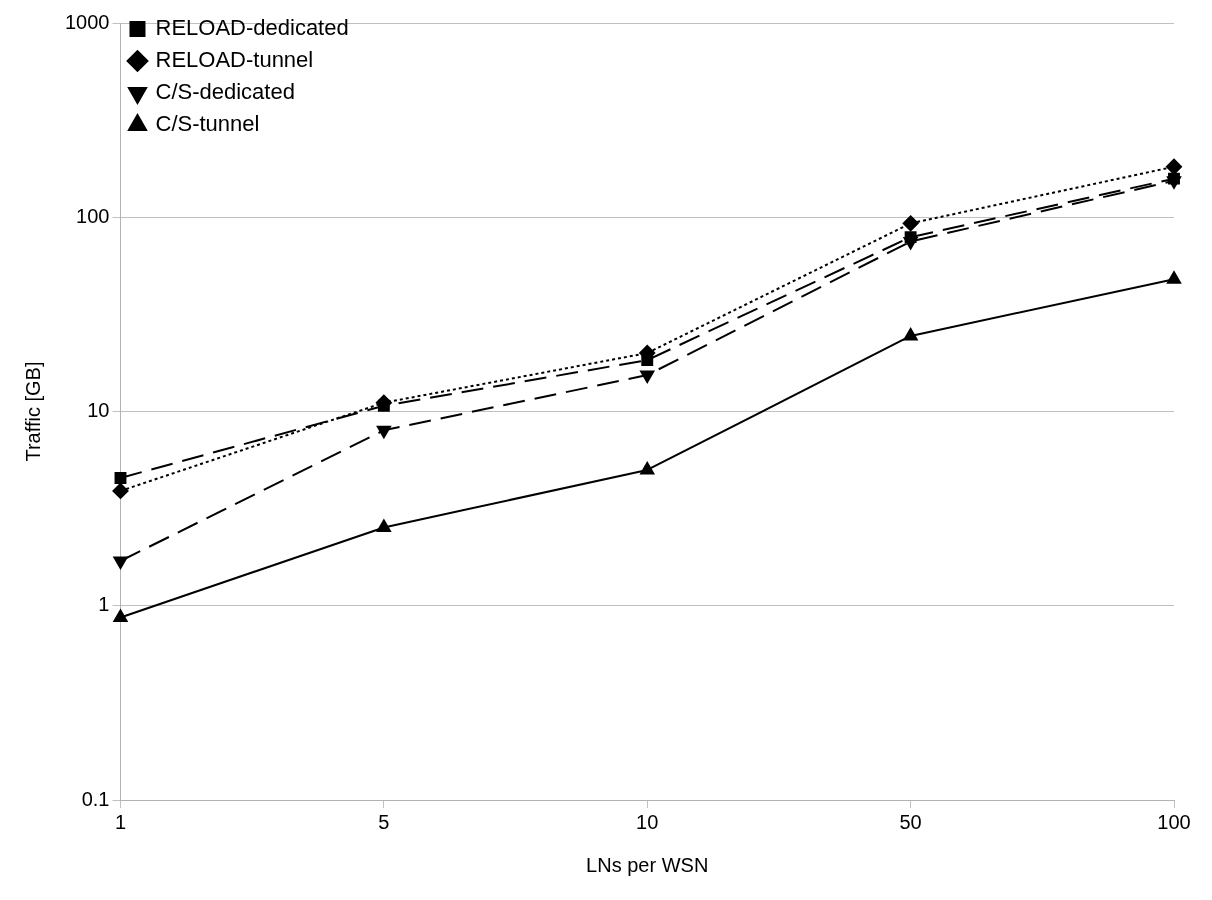  I want to click on y-tick-label: 10, so click(98, 410).